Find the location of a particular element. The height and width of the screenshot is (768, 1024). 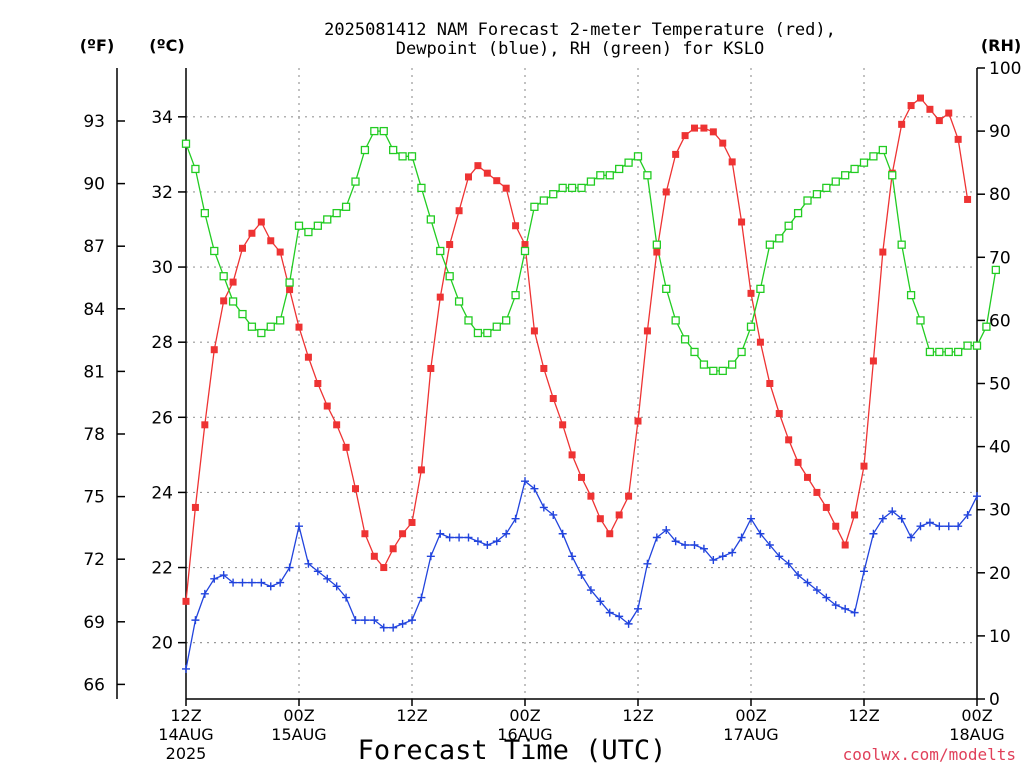

rh-tick-label: 70 is located at coordinates (1000, 258).